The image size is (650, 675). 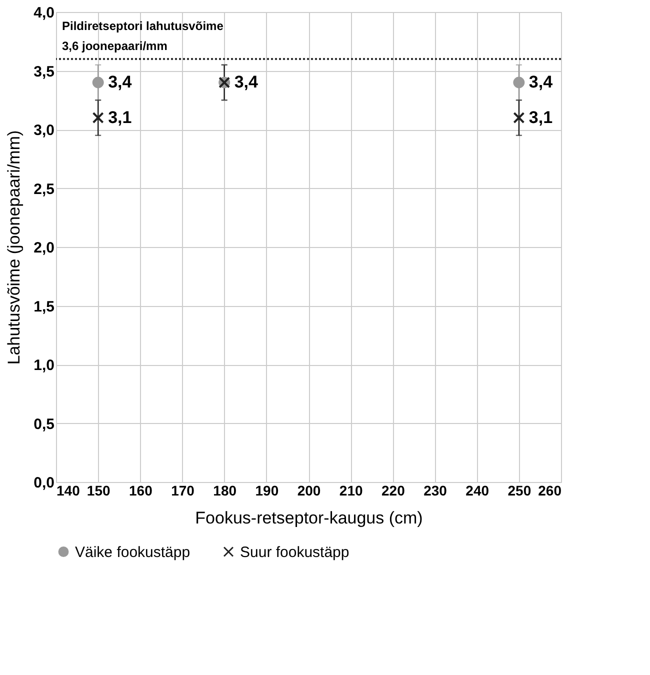 I want to click on legend-label: Väike fookustäpp, so click(x=132, y=552).